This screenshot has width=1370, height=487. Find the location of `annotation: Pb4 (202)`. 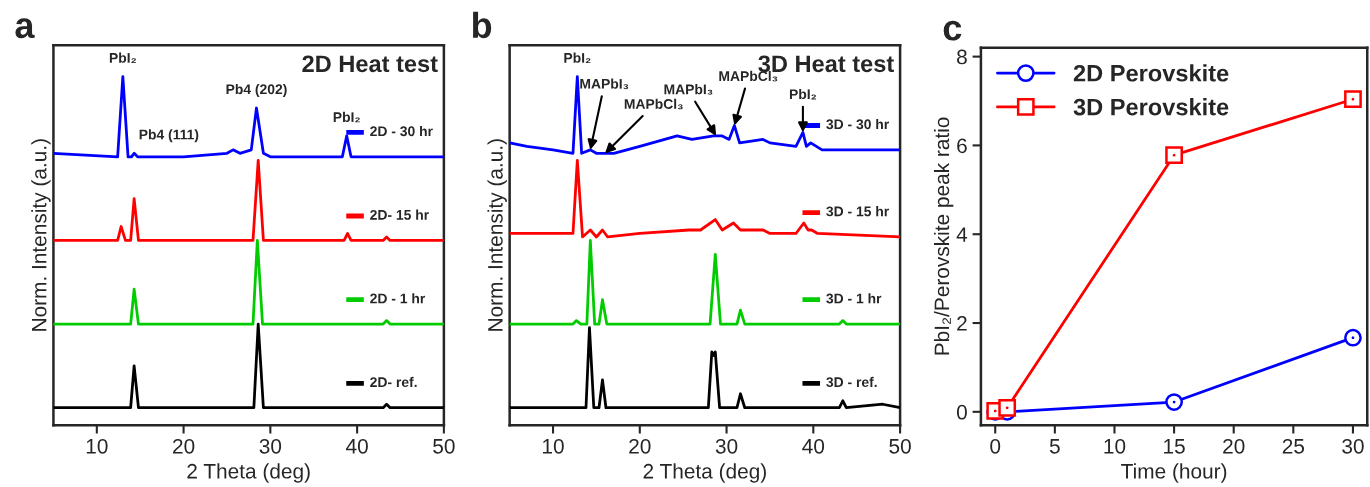

annotation: Pb4 (202) is located at coordinates (256, 90).